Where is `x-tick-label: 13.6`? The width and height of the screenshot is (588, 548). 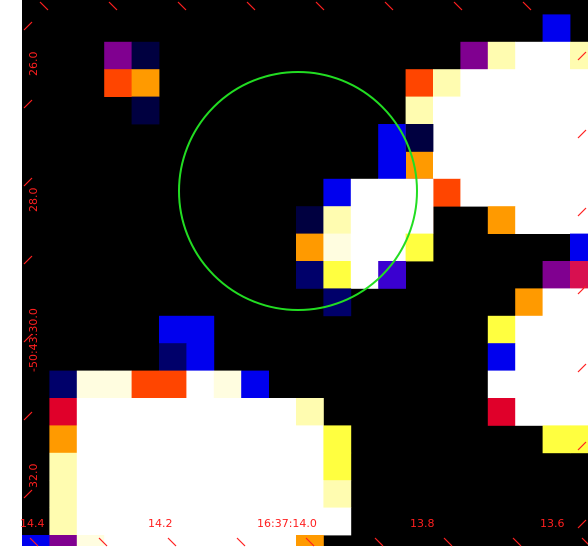 x-tick-label: 13.6 is located at coordinates (552, 523).